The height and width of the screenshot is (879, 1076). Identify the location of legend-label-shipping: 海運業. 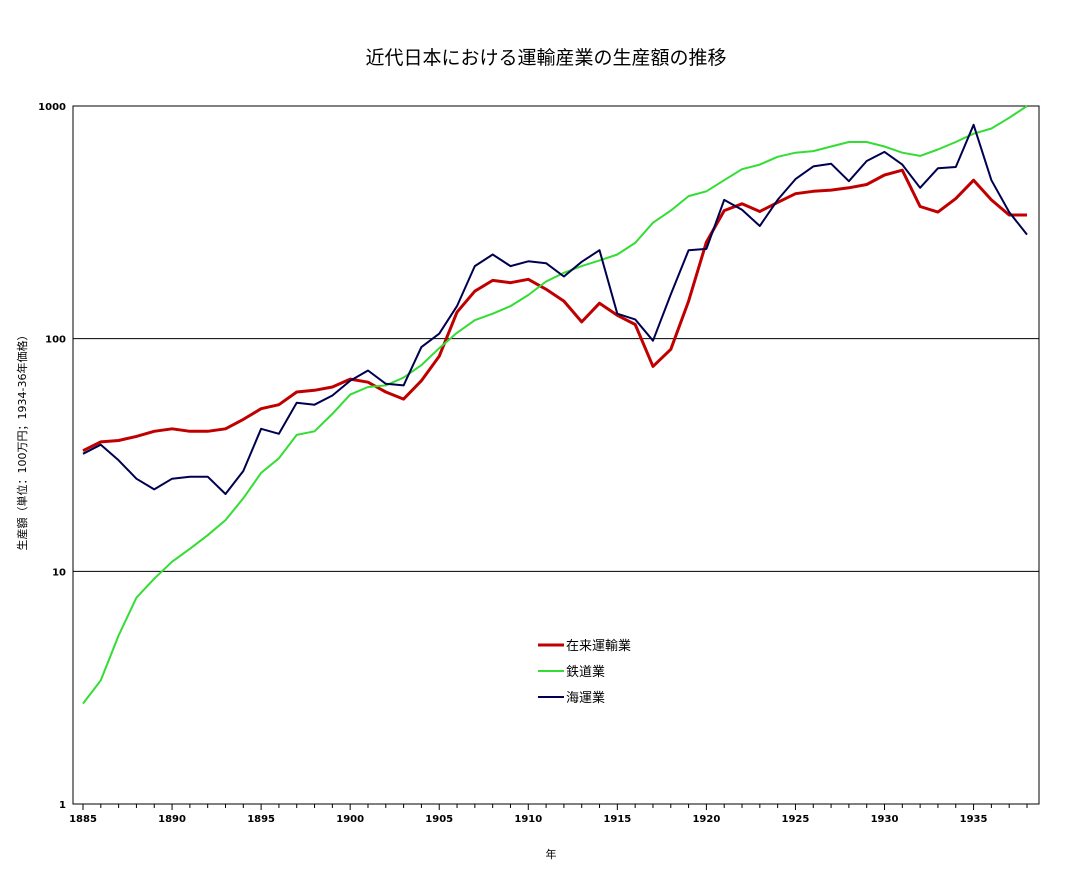
(585, 698).